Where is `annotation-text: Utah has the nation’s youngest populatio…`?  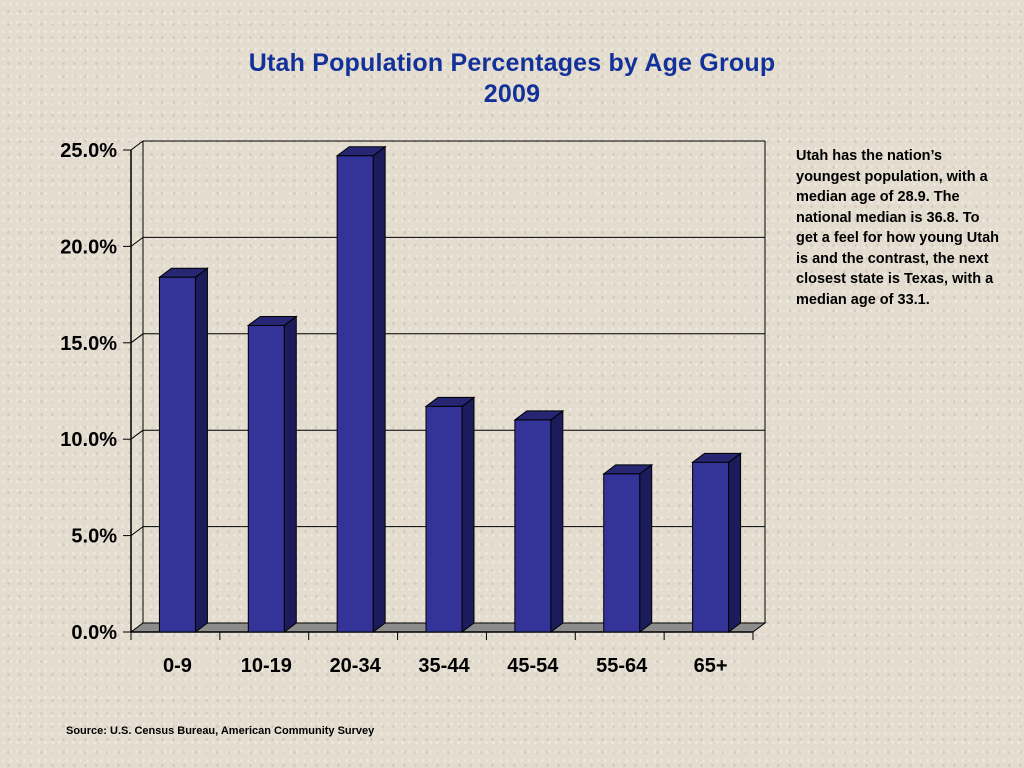 annotation-text: Utah has the nation’s youngest populatio… is located at coordinates (898, 228).